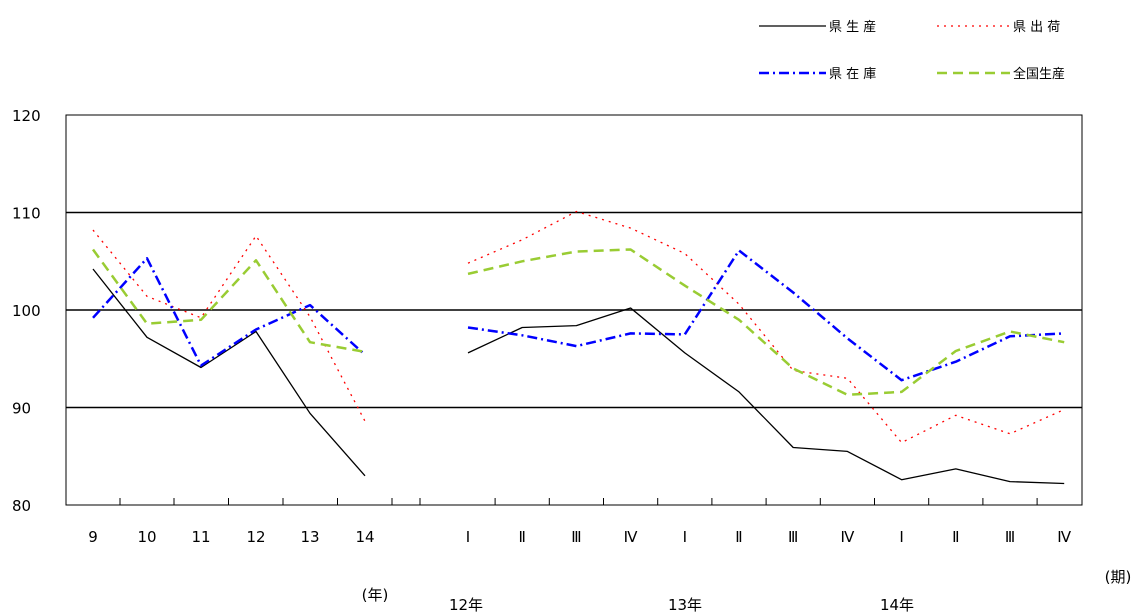  I want to click on legend-label: 全国生産, so click(1039, 74).